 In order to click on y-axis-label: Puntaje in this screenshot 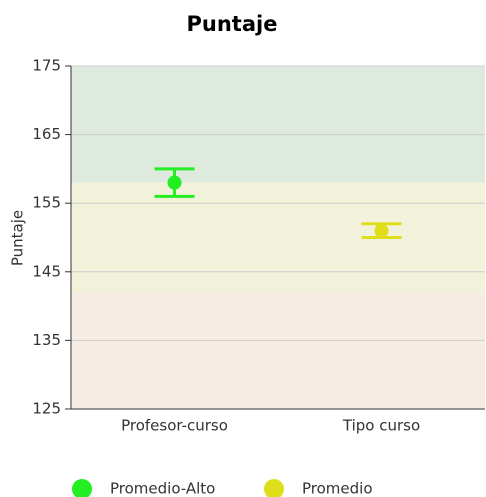, I will do `click(18, 238)`.